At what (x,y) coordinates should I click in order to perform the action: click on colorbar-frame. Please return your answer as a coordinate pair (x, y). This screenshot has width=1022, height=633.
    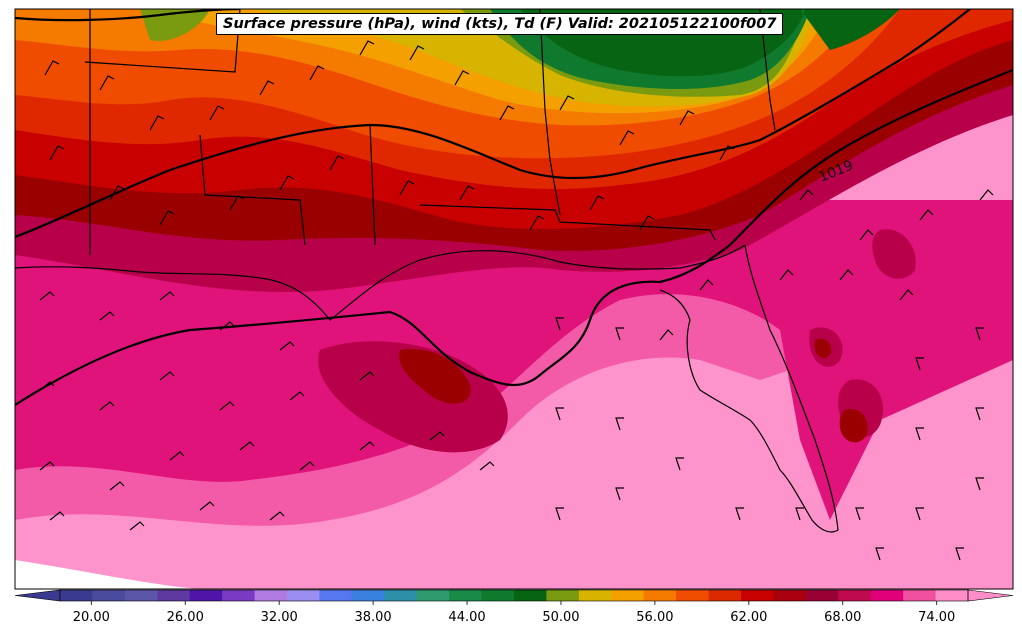
    Looking at the image, I should click on (514, 595).